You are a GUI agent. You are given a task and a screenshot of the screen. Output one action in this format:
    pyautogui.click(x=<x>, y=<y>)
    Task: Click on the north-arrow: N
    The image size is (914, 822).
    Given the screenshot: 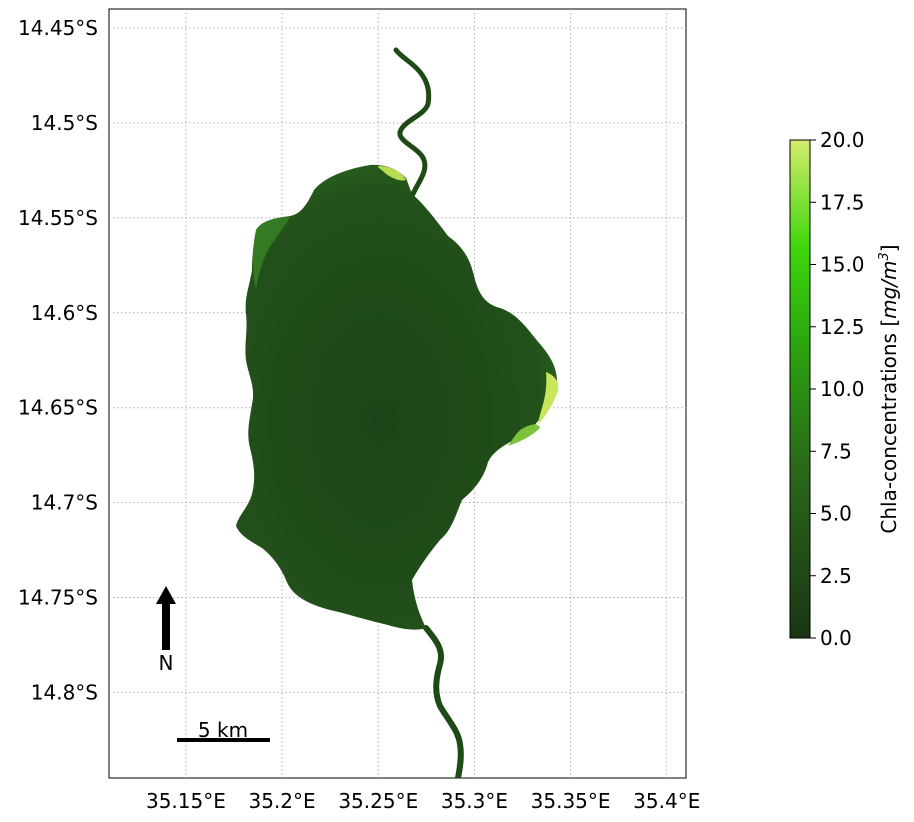 What is the action you would take?
    pyautogui.click(x=166, y=630)
    